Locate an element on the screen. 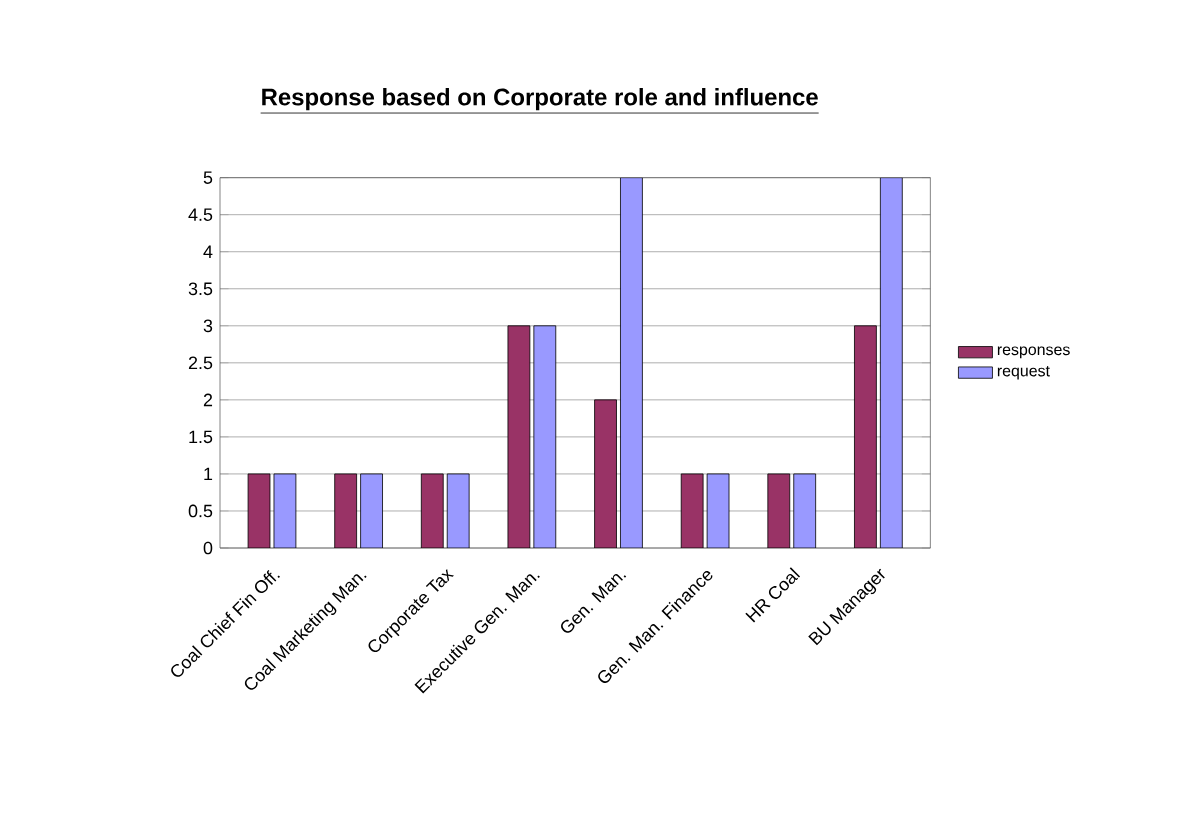 The image size is (1187, 828). legend-label: responses is located at coordinates (1033, 352).